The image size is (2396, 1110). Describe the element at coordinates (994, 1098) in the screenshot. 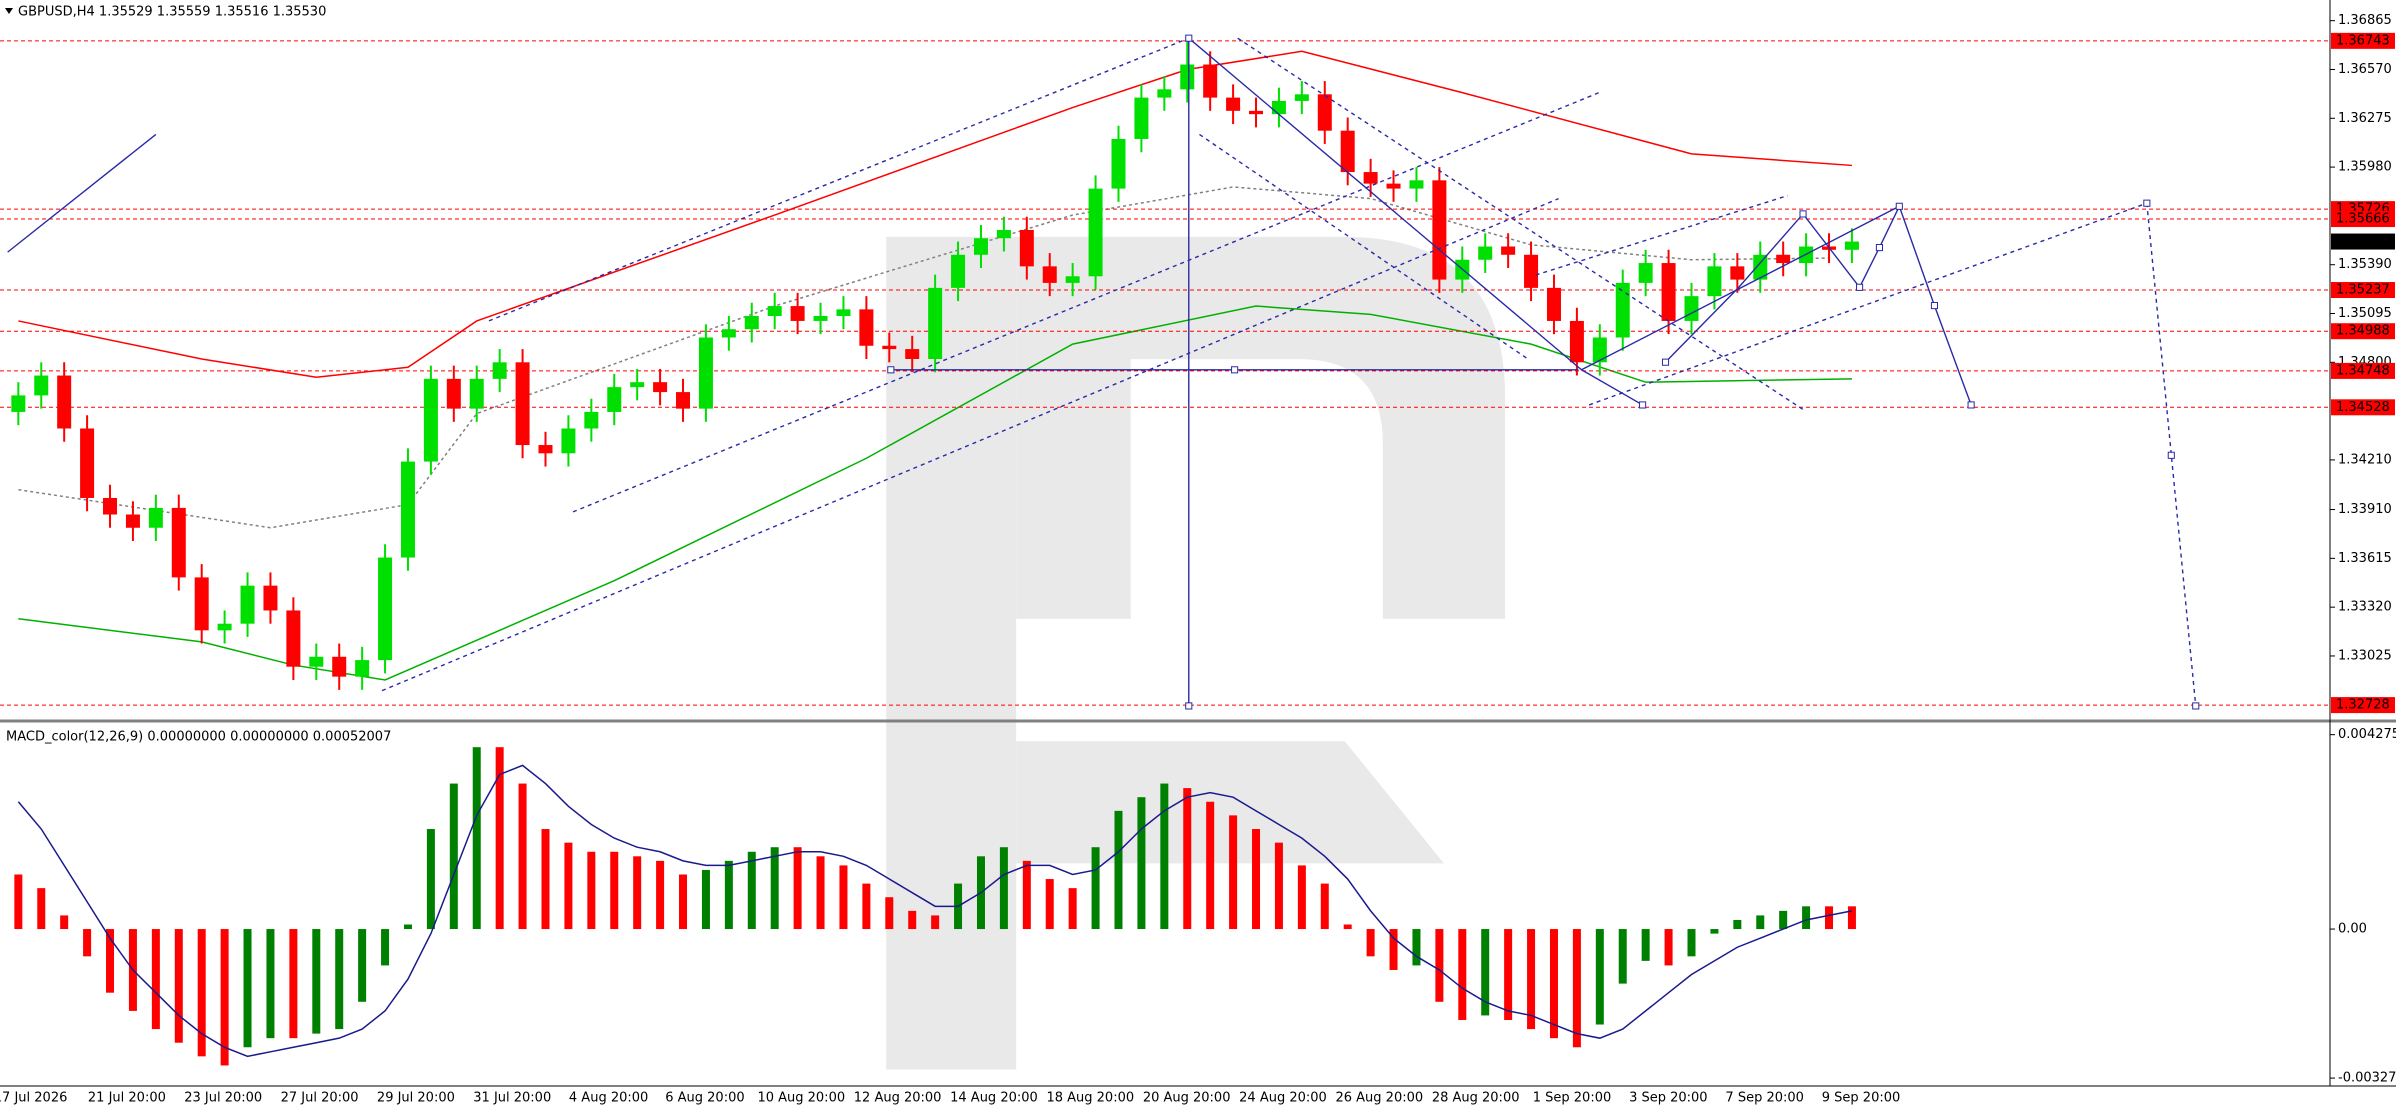

I see `x-tick-label: 14 Aug 20:00` at that location.